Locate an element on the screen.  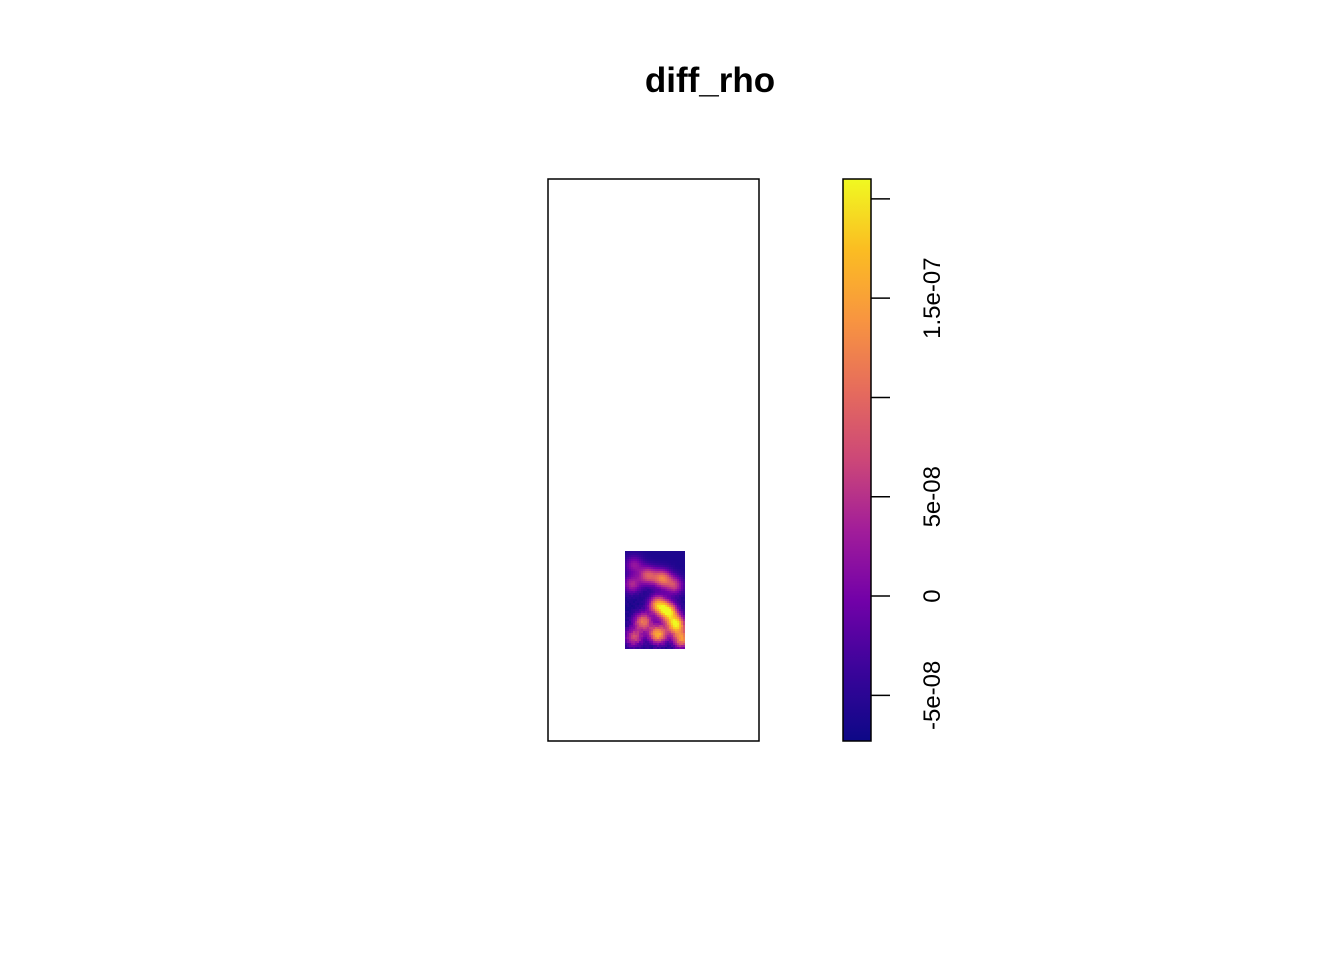
chart-title: diff_rho is located at coordinates (710, 80).